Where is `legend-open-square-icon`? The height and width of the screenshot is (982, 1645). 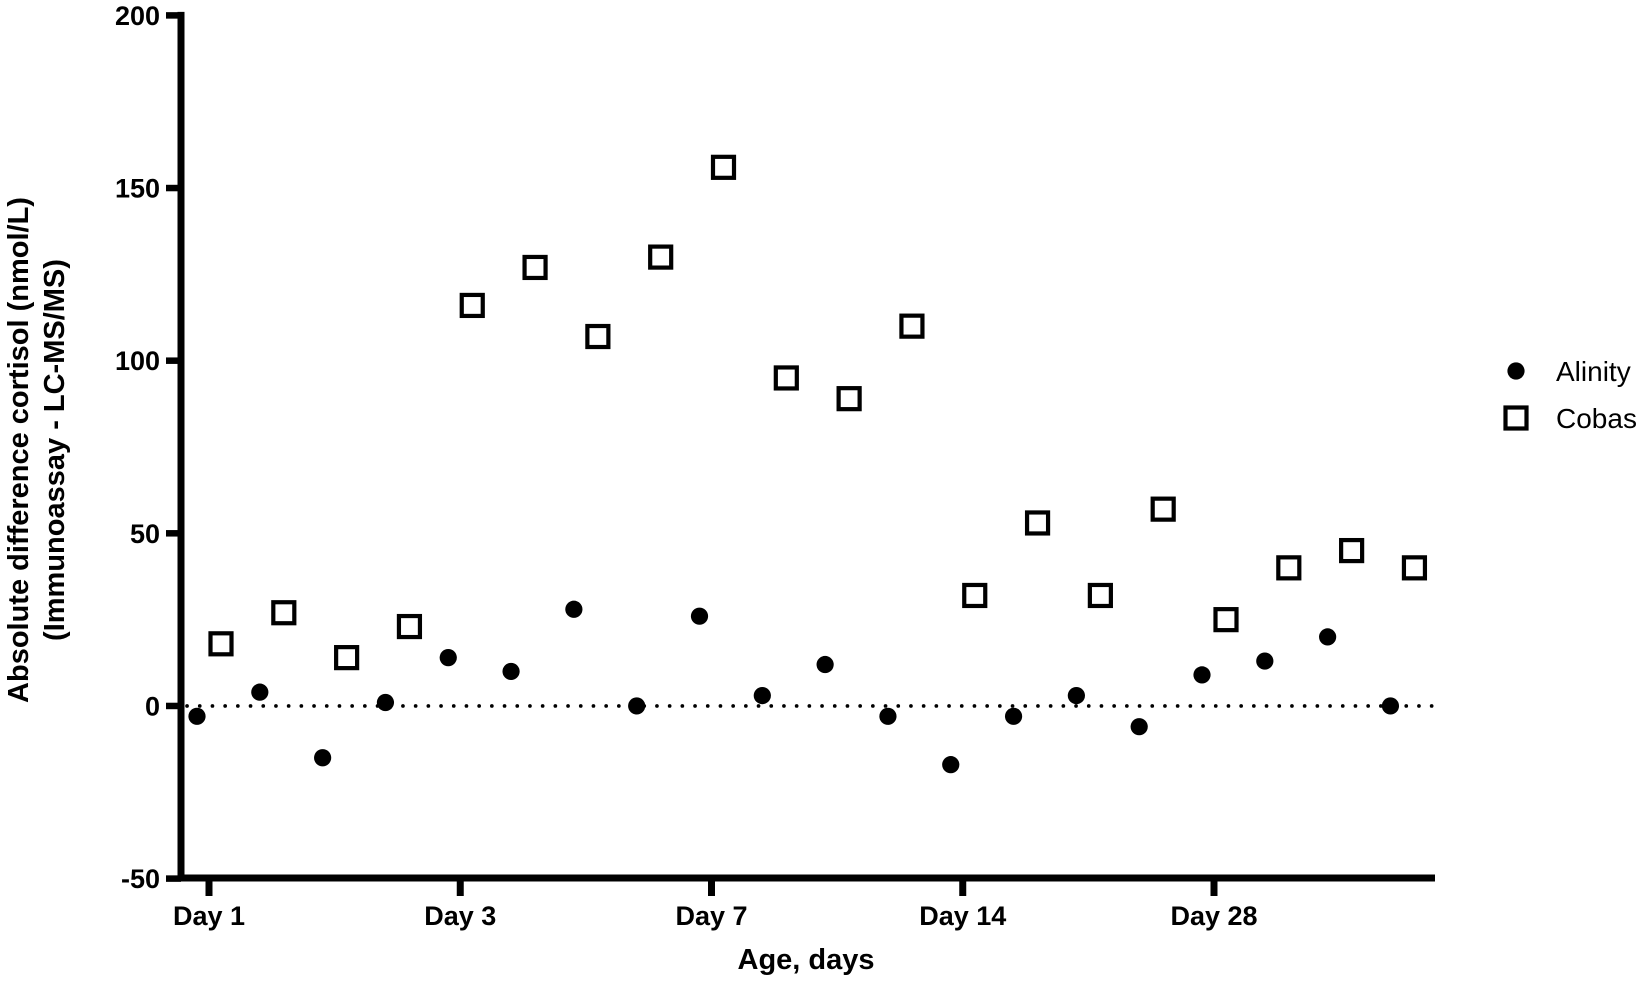 legend-open-square-icon is located at coordinates (1516, 418).